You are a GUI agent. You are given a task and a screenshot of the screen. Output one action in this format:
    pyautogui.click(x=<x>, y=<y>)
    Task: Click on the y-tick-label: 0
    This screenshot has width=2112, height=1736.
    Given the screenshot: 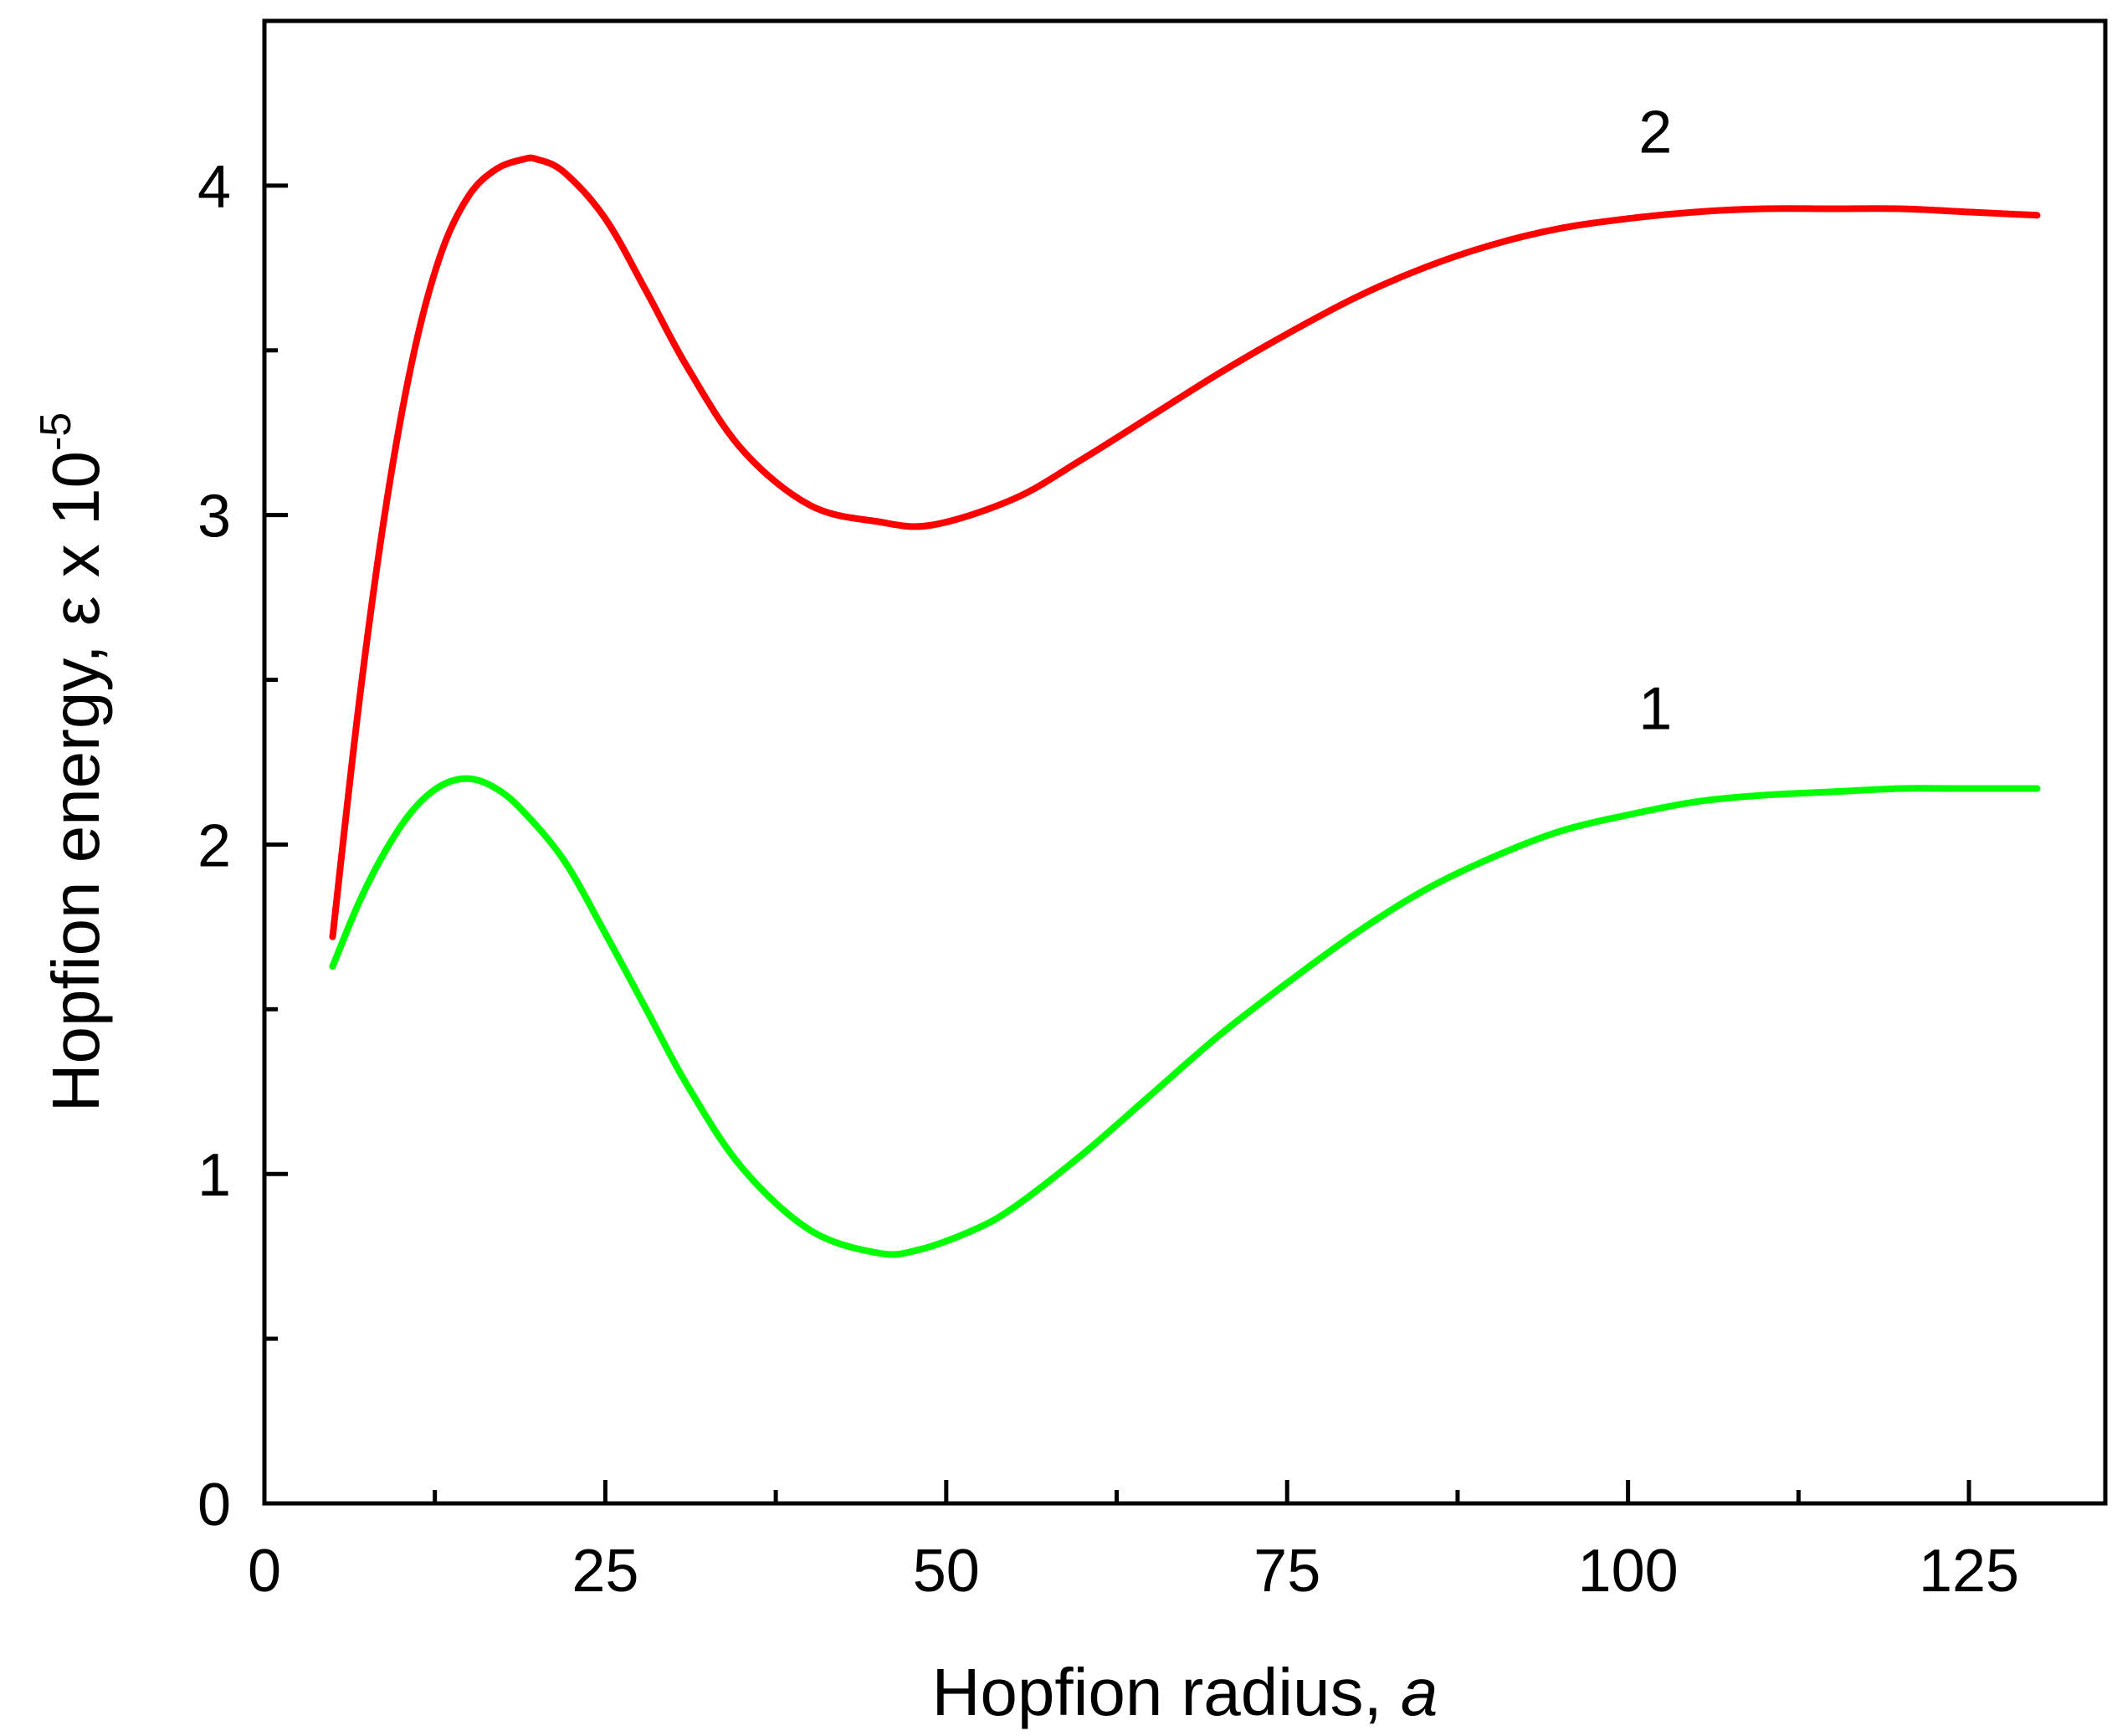 What is the action you would take?
    pyautogui.click(x=214, y=1505)
    